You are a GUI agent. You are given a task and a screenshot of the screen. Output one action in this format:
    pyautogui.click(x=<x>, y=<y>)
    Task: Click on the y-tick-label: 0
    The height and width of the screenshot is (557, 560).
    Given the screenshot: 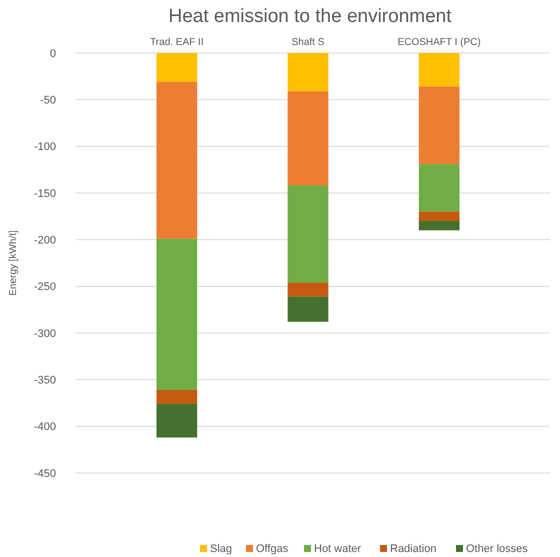 What is the action you would take?
    pyautogui.click(x=53, y=54)
    